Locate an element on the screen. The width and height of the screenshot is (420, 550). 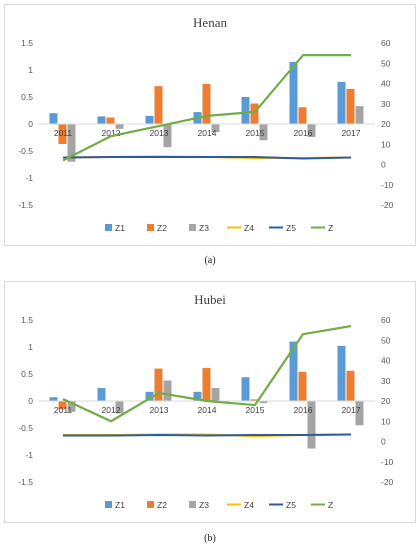
chart-title: Hubei is located at coordinates (210, 299).